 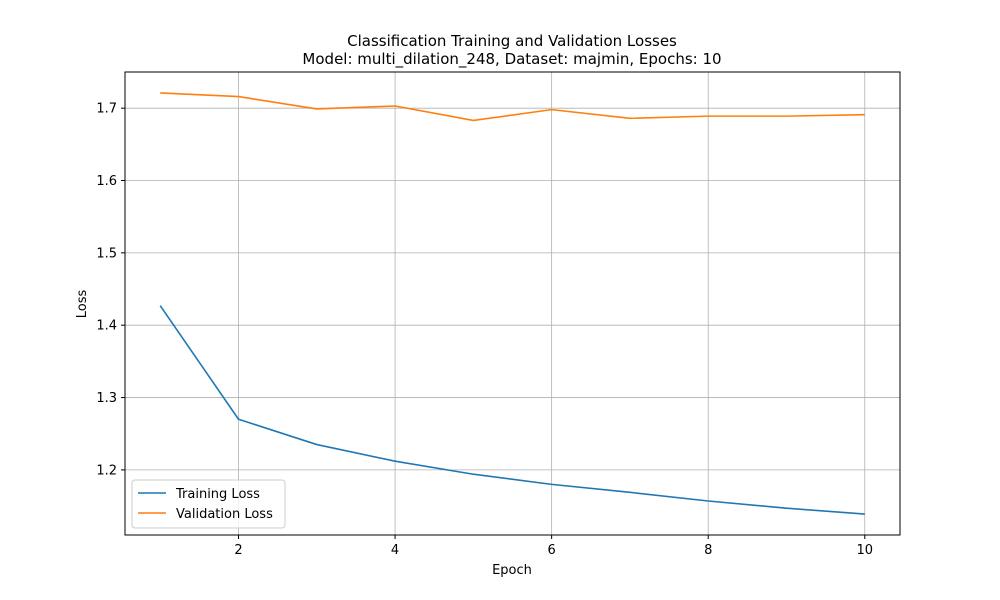 I want to click on x-axis-ticks: 2 4 6 8 10, so click(x=553, y=546).